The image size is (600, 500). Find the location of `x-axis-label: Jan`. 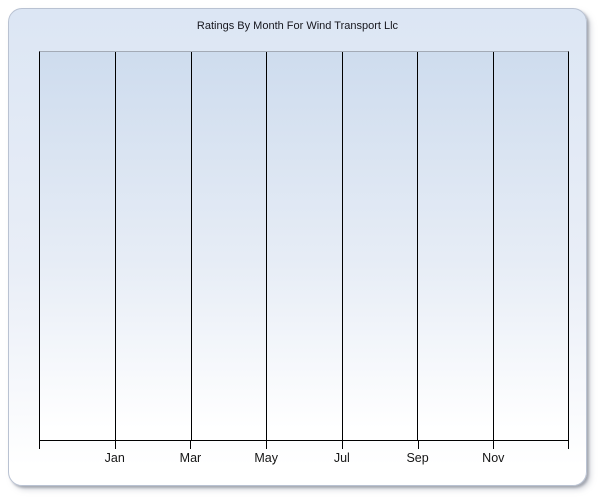

x-axis-label: Jan is located at coordinates (114, 458).